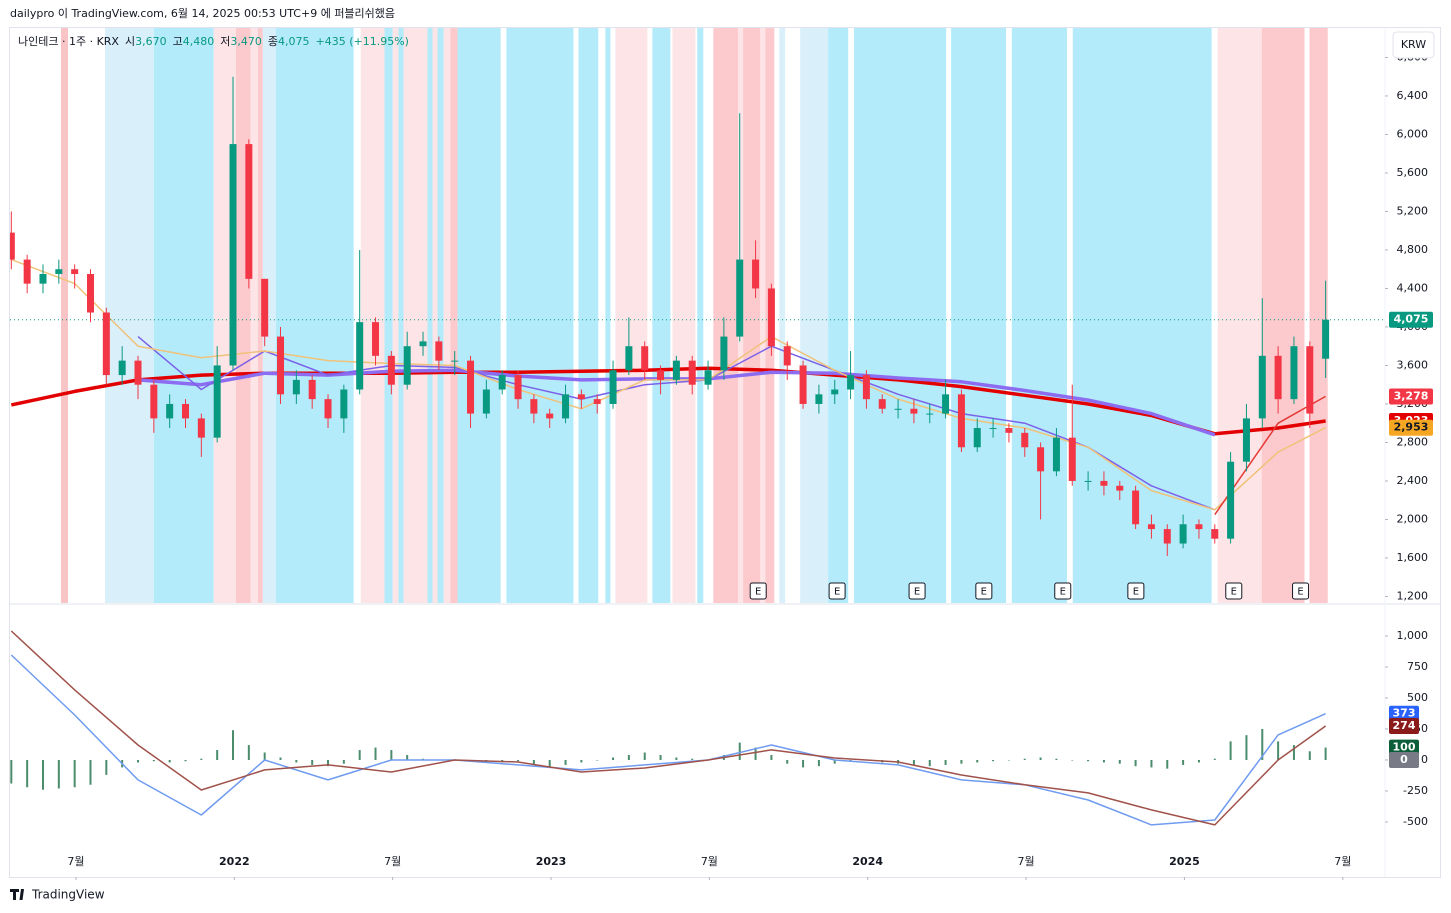 This screenshot has height=913, width=1451. I want to click on currency-button: KRW, so click(1413, 45).